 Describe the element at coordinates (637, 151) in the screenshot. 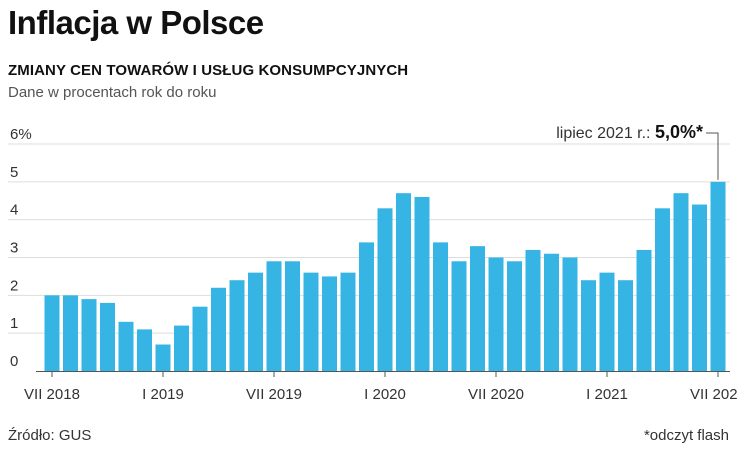

I see `latest-value-annotation: lipiec 2021 r.: 5,0%*` at that location.